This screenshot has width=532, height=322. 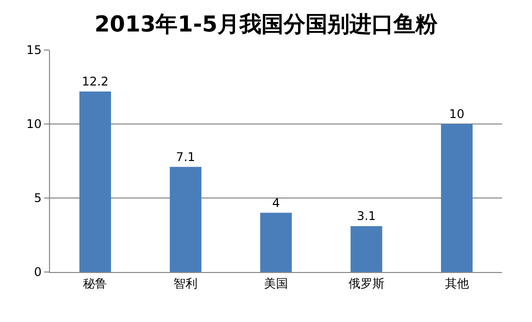 What do you see at coordinates (456, 114) in the screenshot?
I see `data-label: 10` at bounding box center [456, 114].